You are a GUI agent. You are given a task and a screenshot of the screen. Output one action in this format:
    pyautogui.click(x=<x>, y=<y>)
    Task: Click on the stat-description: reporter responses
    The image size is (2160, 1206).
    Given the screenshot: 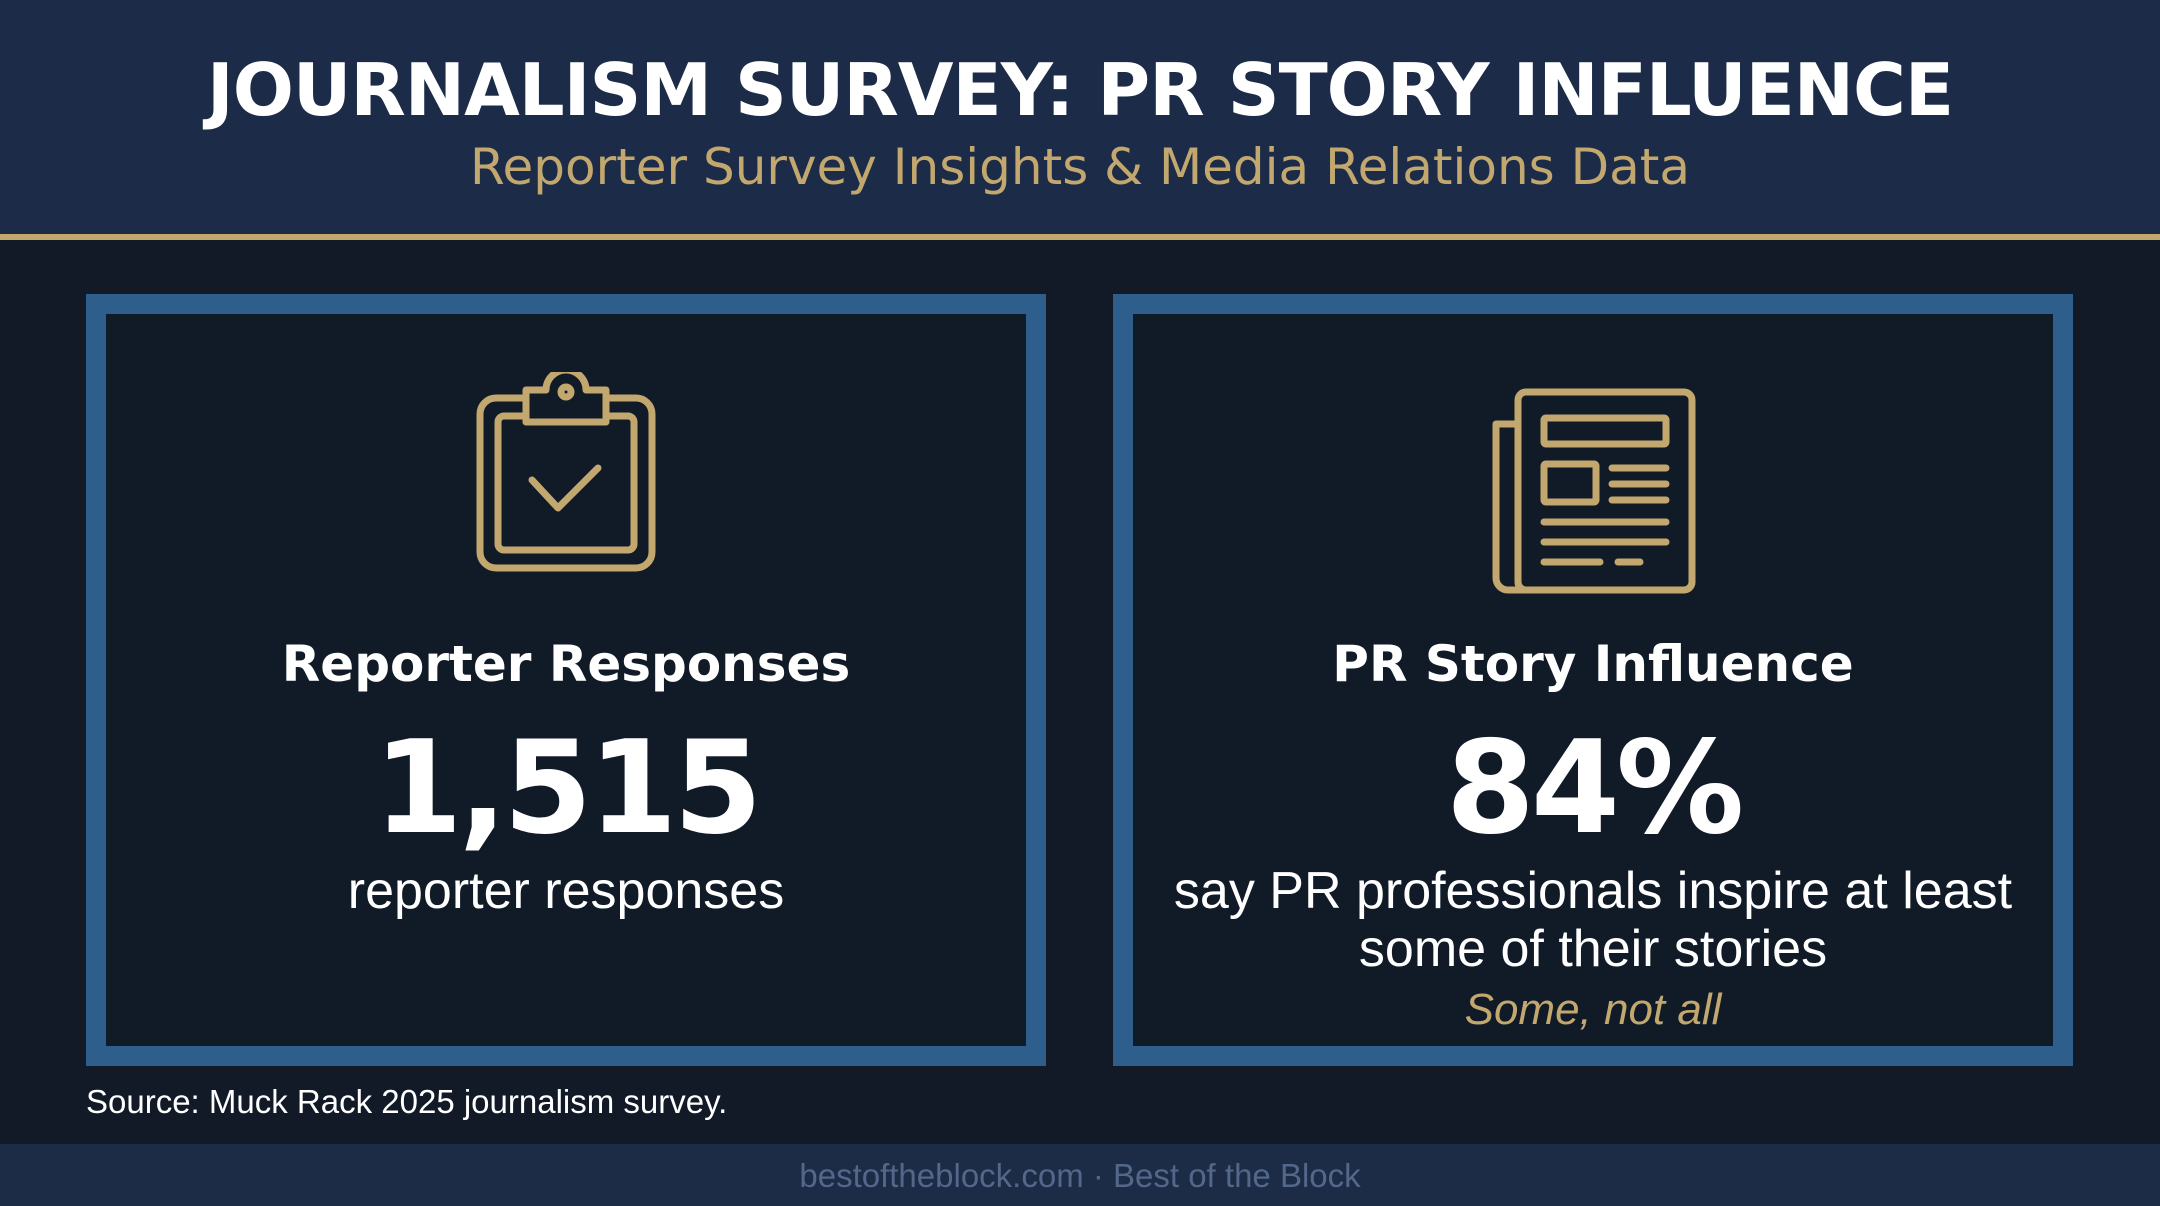 What is the action you would take?
    pyautogui.click(x=566, y=891)
    